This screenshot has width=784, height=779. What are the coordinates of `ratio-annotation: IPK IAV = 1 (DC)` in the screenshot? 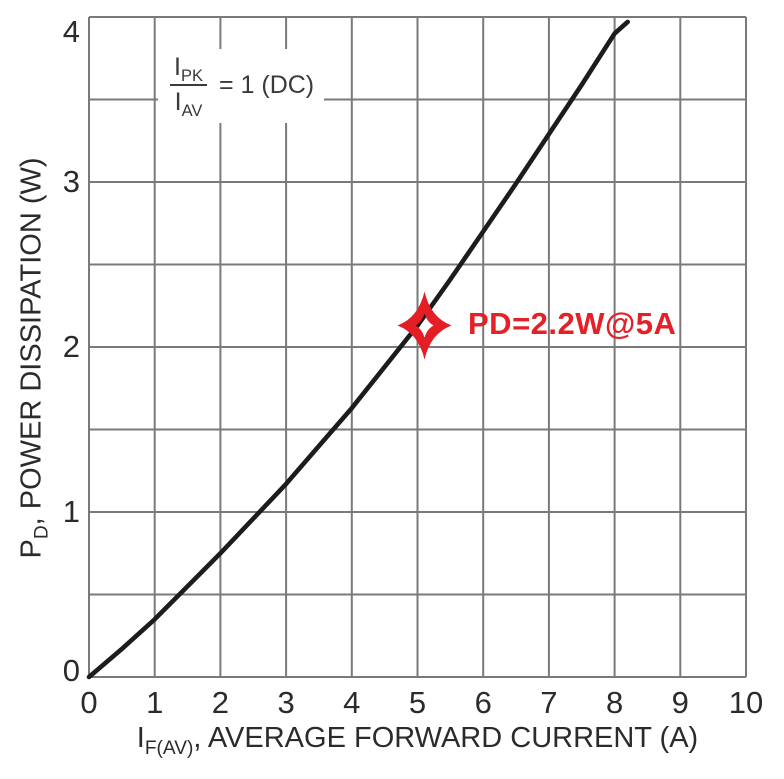 It's located at (241, 86).